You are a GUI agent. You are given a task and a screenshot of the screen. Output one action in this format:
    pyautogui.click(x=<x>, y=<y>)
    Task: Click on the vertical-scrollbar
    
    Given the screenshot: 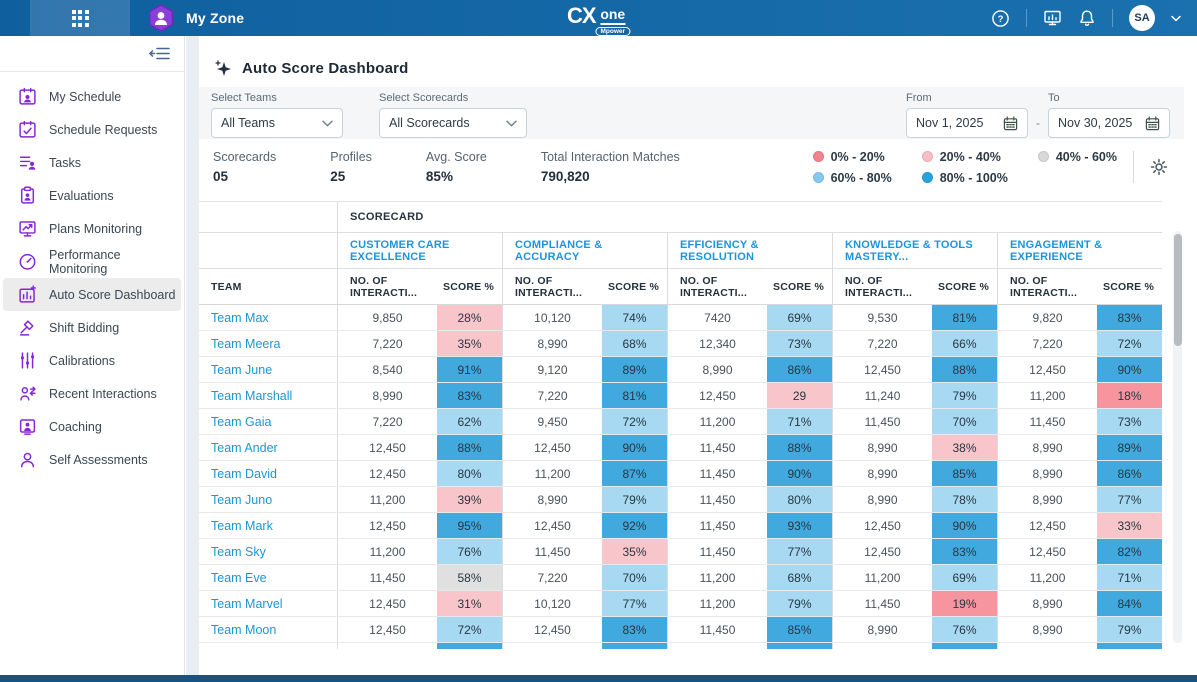 What is the action you would take?
    pyautogui.click(x=1177, y=437)
    